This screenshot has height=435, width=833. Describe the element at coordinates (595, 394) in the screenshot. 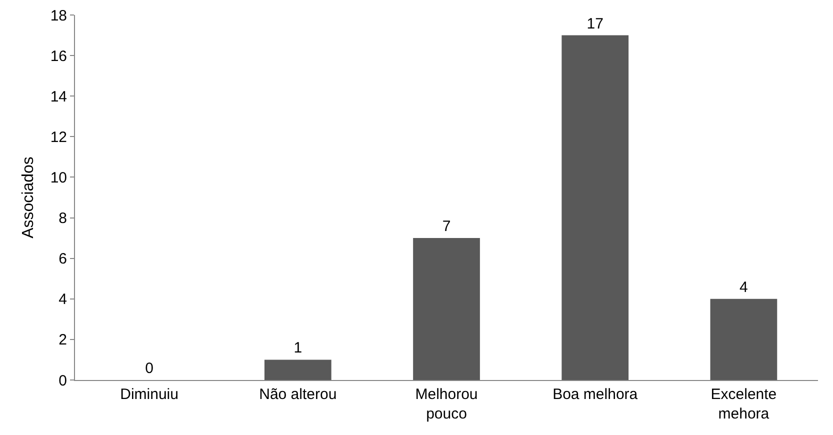

I see `x-tick-label: Boa melhora` at that location.